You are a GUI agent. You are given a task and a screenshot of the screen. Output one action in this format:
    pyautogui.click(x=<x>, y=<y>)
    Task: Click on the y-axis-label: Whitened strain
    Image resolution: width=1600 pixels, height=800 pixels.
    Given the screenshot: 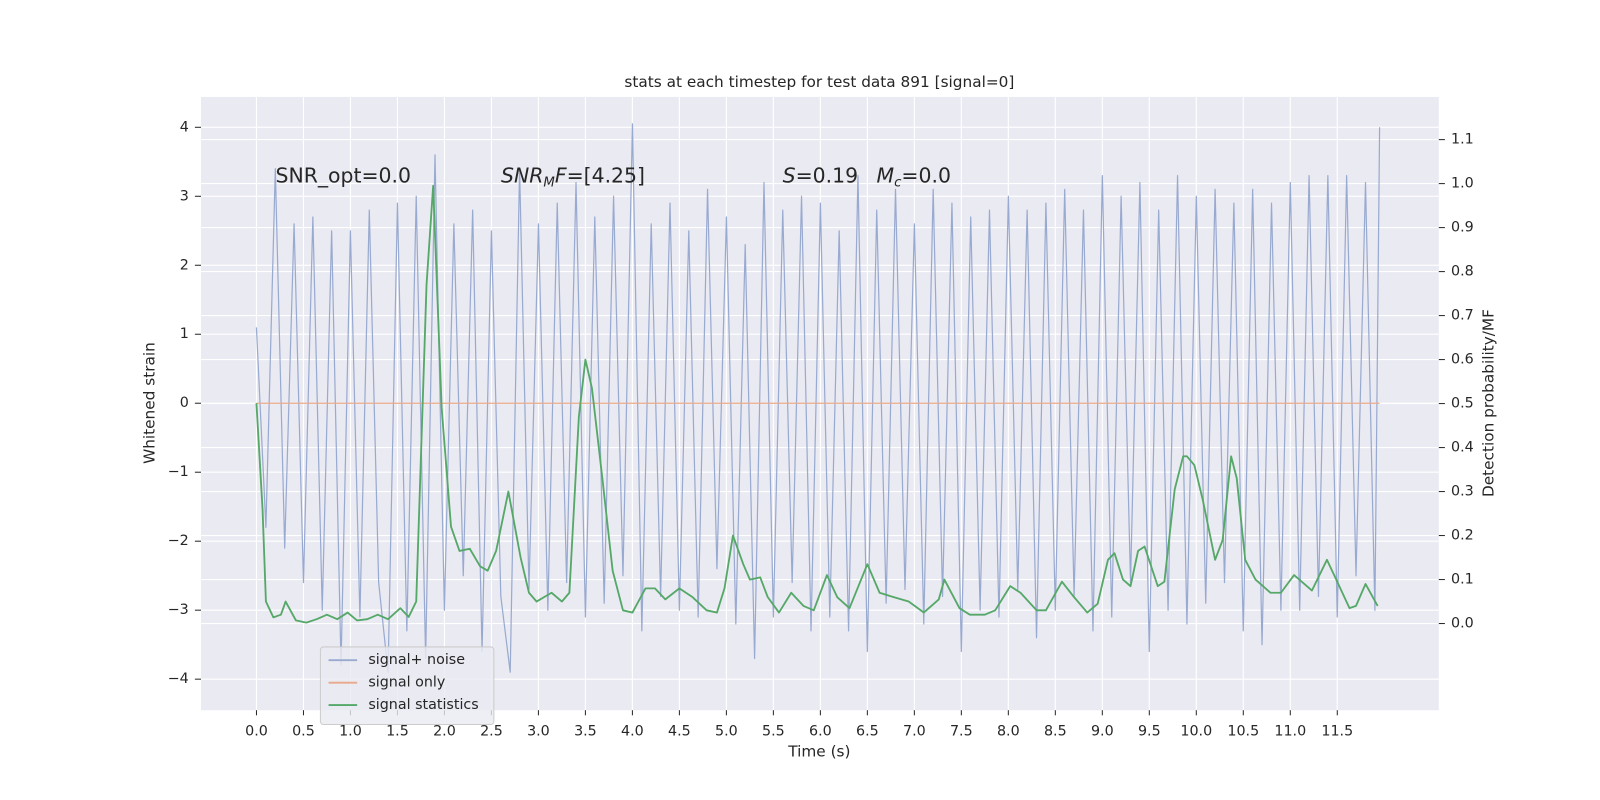 What is the action you would take?
    pyautogui.click(x=150, y=403)
    